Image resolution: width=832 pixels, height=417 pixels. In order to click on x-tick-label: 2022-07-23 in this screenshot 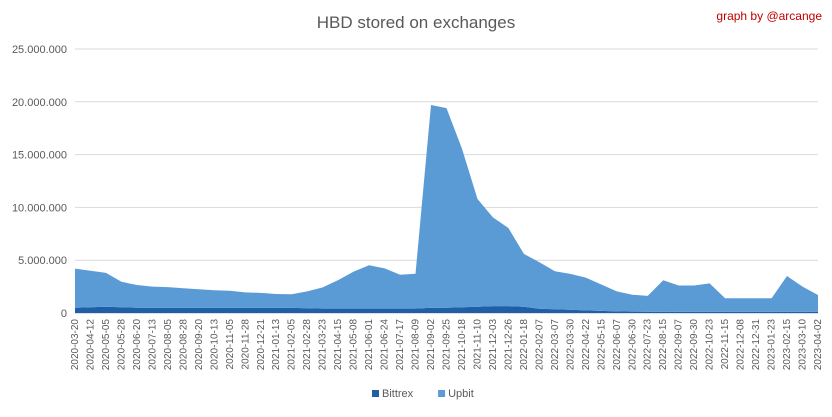, I will do `click(648, 345)`.